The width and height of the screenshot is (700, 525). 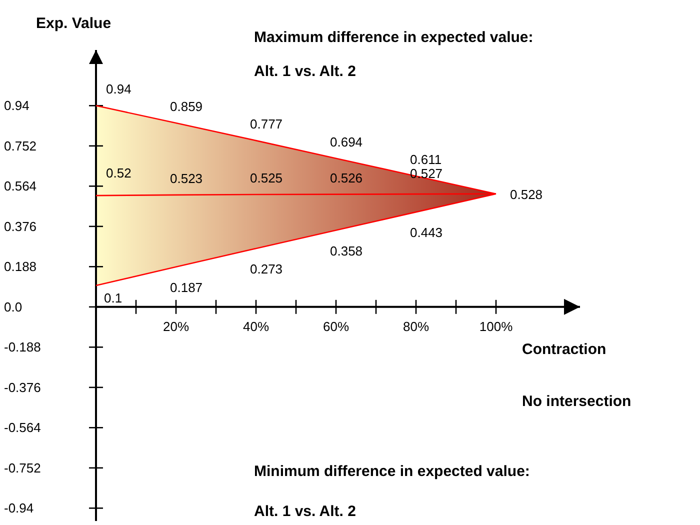 I want to click on data-label: 0.523, so click(x=186, y=178).